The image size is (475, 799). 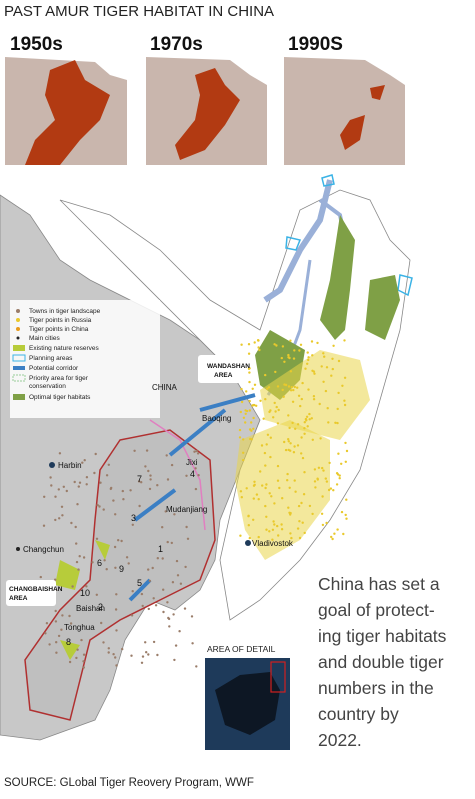 What do you see at coordinates (133, 518) in the screenshot?
I see `area-number: 3` at bounding box center [133, 518].